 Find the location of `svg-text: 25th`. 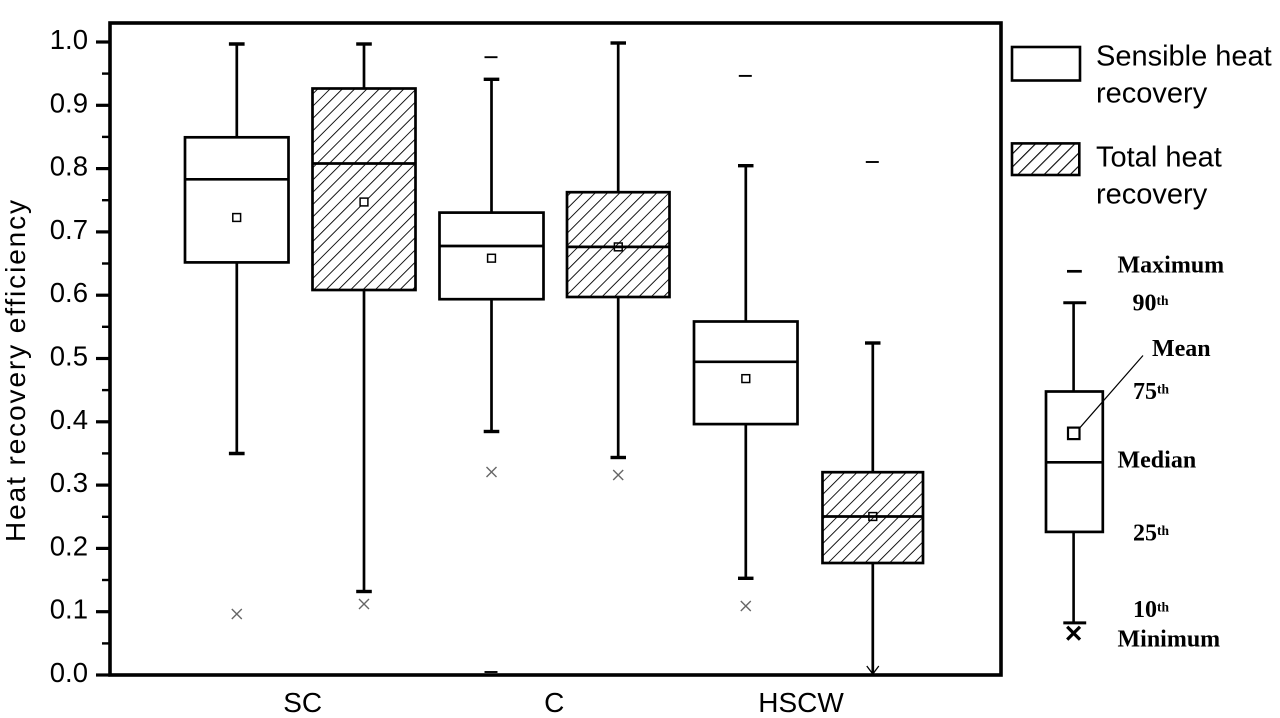

svg-text: 25th is located at coordinates (1151, 534).